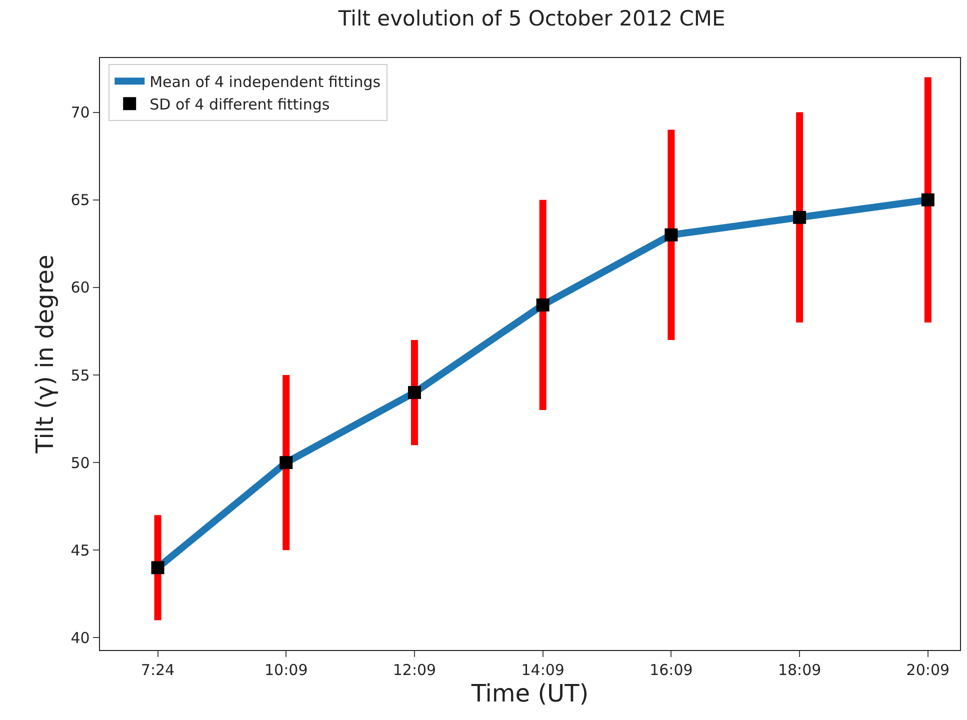 Image resolution: width=967 pixels, height=720 pixels. Describe the element at coordinates (531, 18) in the screenshot. I see `chart-title: Tilt evolution of 5 October 2012 CME` at that location.